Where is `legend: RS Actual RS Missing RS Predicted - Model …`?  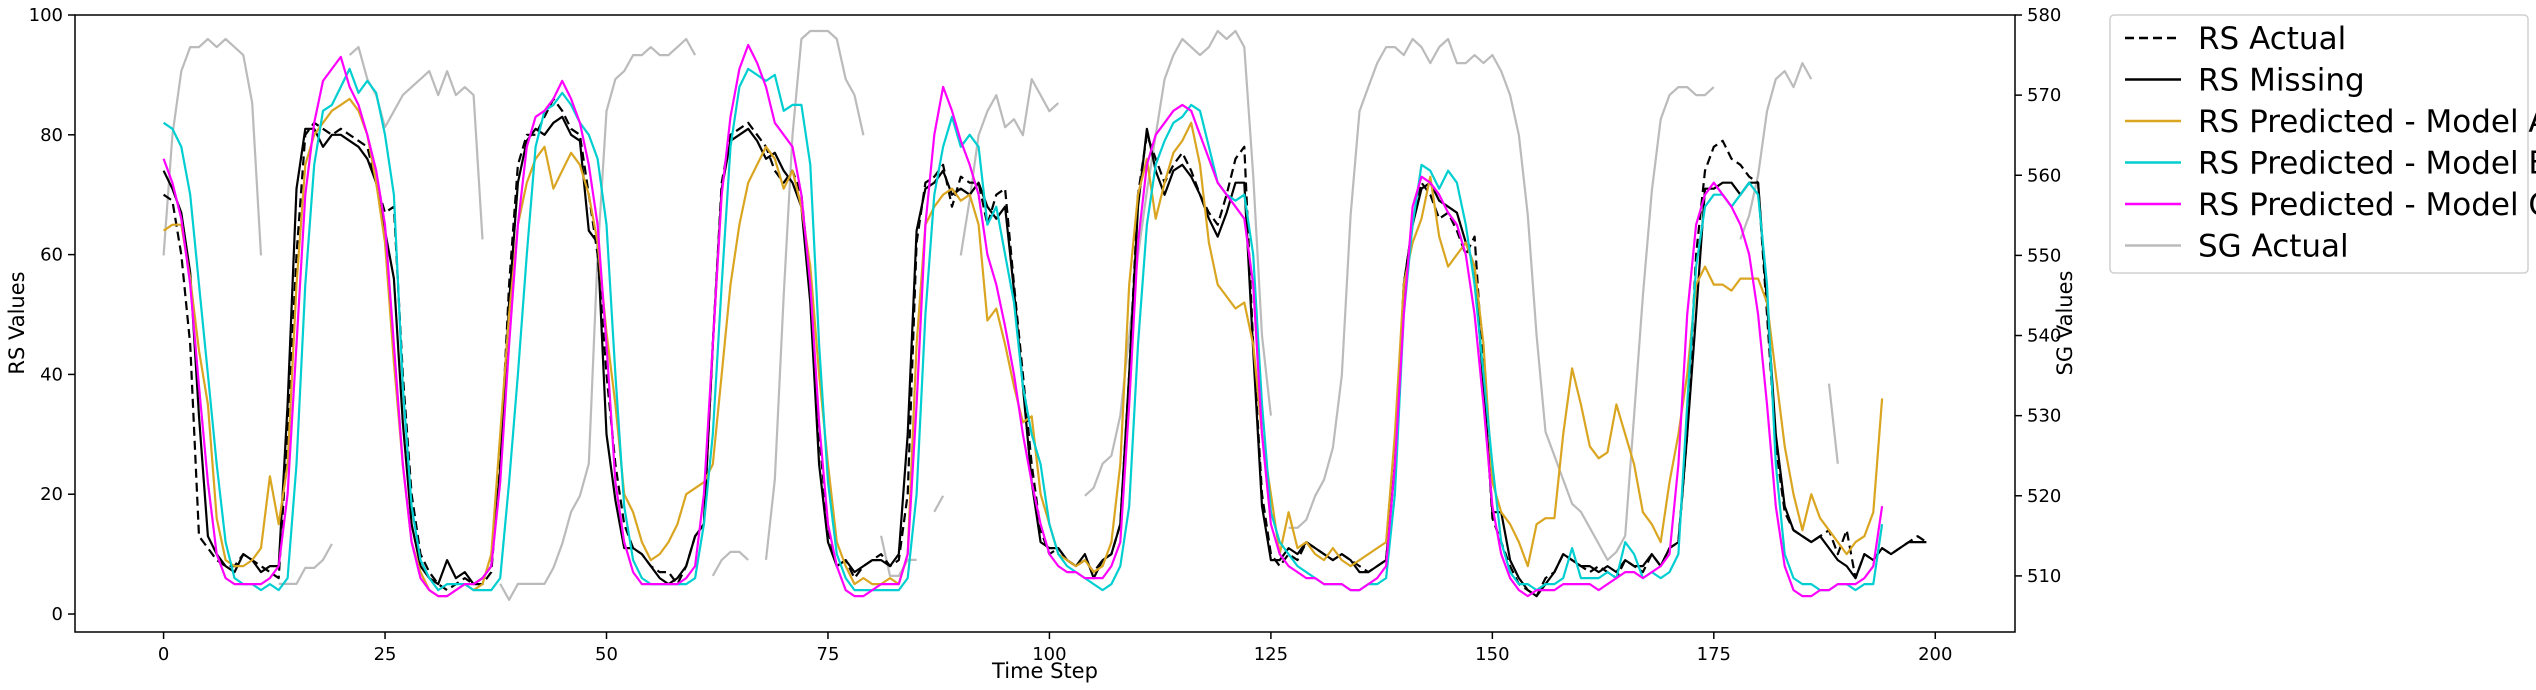 legend: RS Actual RS Missing RS Predicted - Model … is located at coordinates (2322, 144).